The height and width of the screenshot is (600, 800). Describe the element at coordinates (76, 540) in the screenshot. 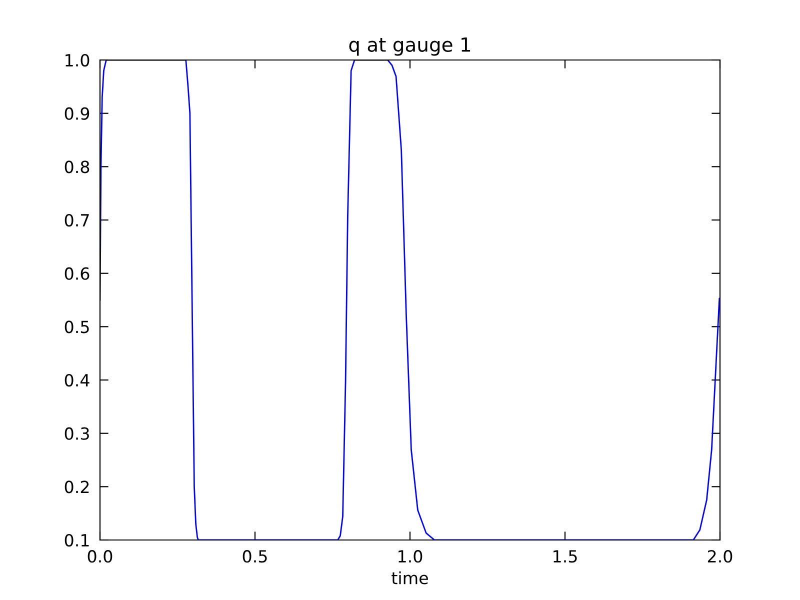

I see `y-tick-label: 0.1` at that location.